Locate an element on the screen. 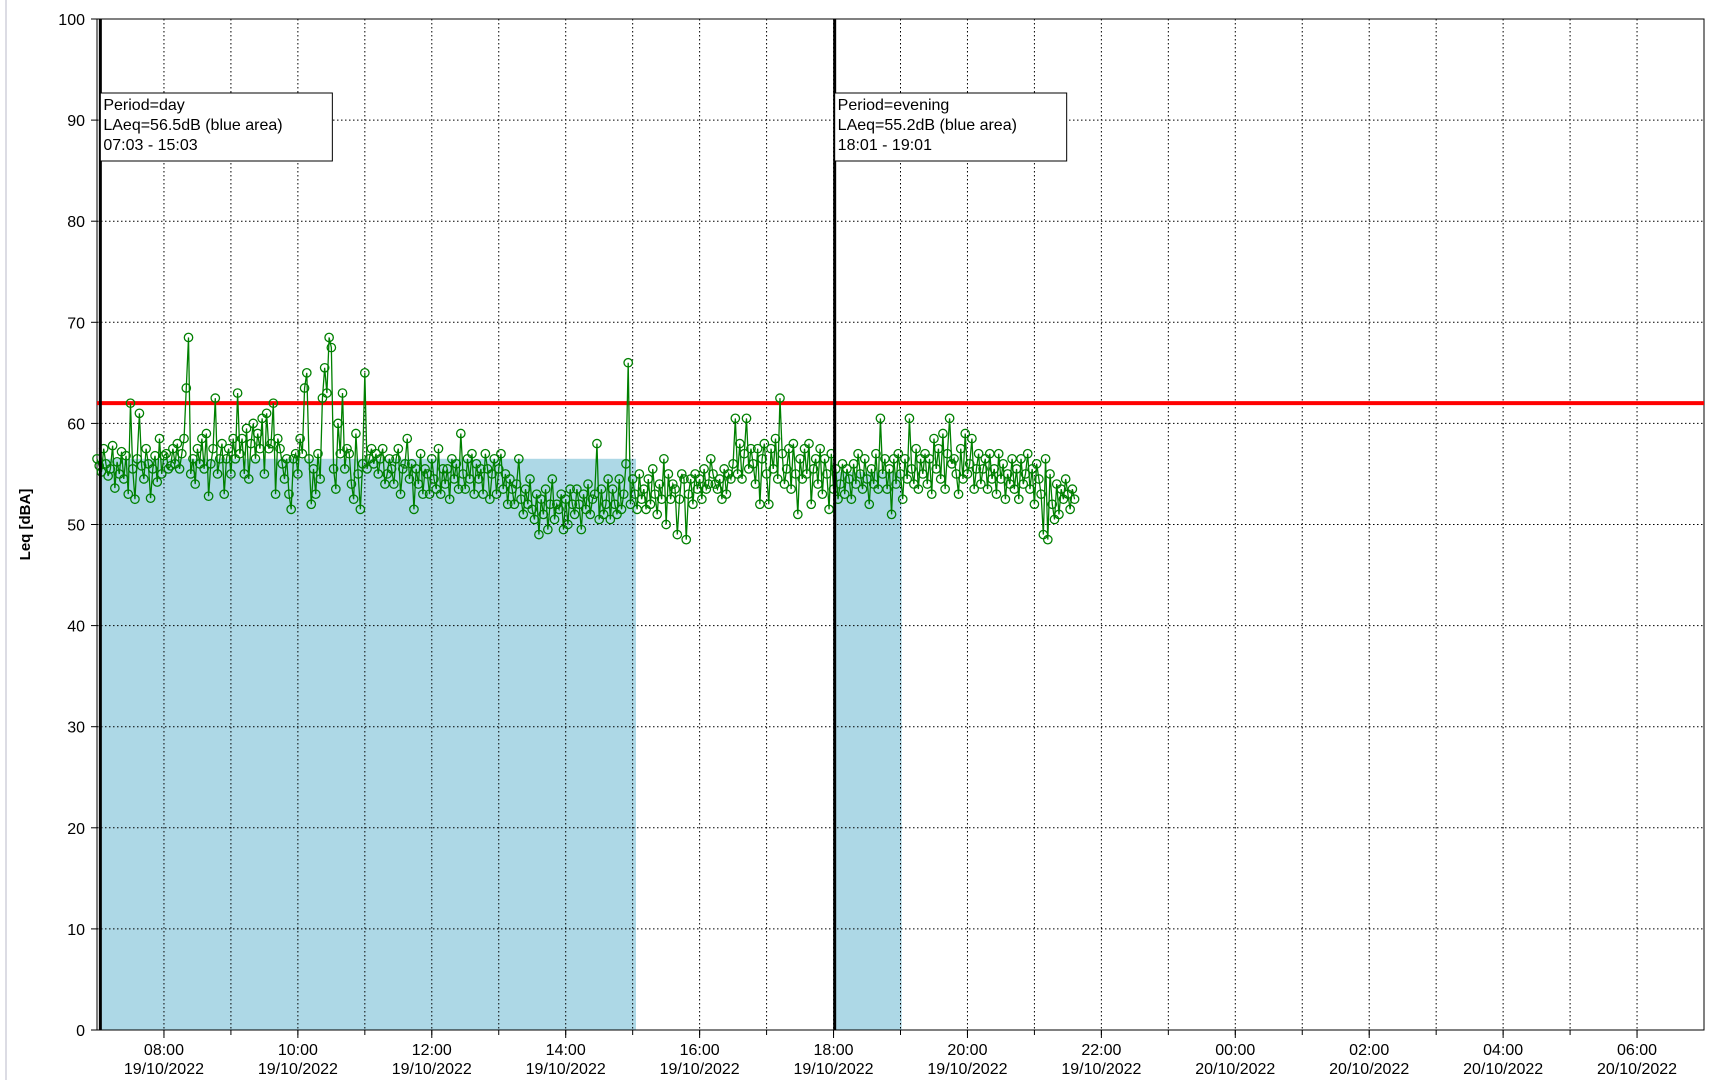 The image size is (1710, 1085). x-tick-date-9: 20/10/2022 is located at coordinates (1369, 1069).